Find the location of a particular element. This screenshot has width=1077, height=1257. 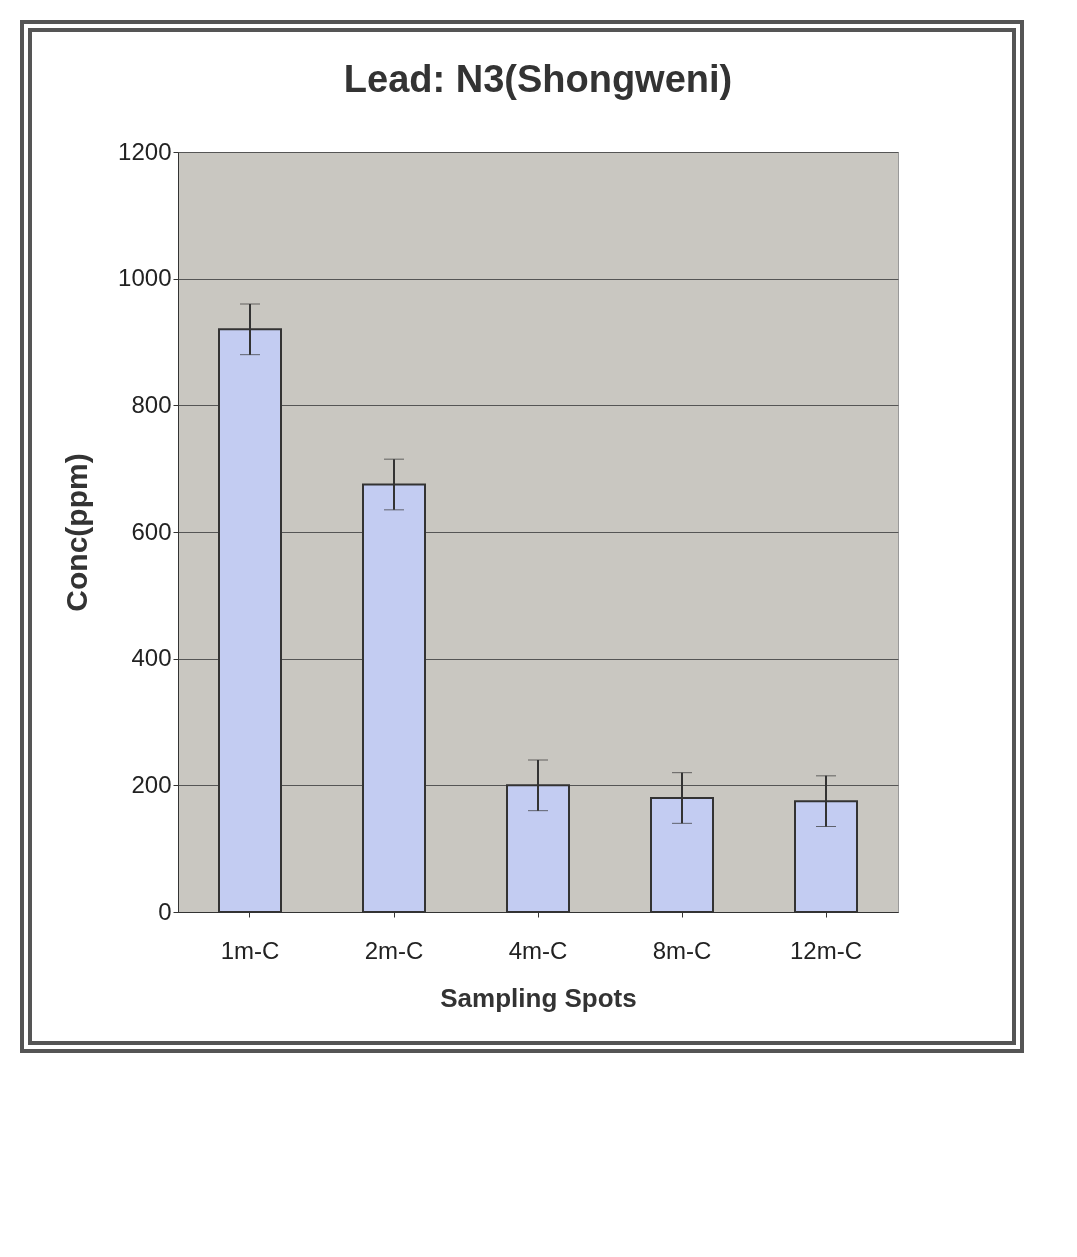

x-tick-label: 1m-C is located at coordinates (250, 950).